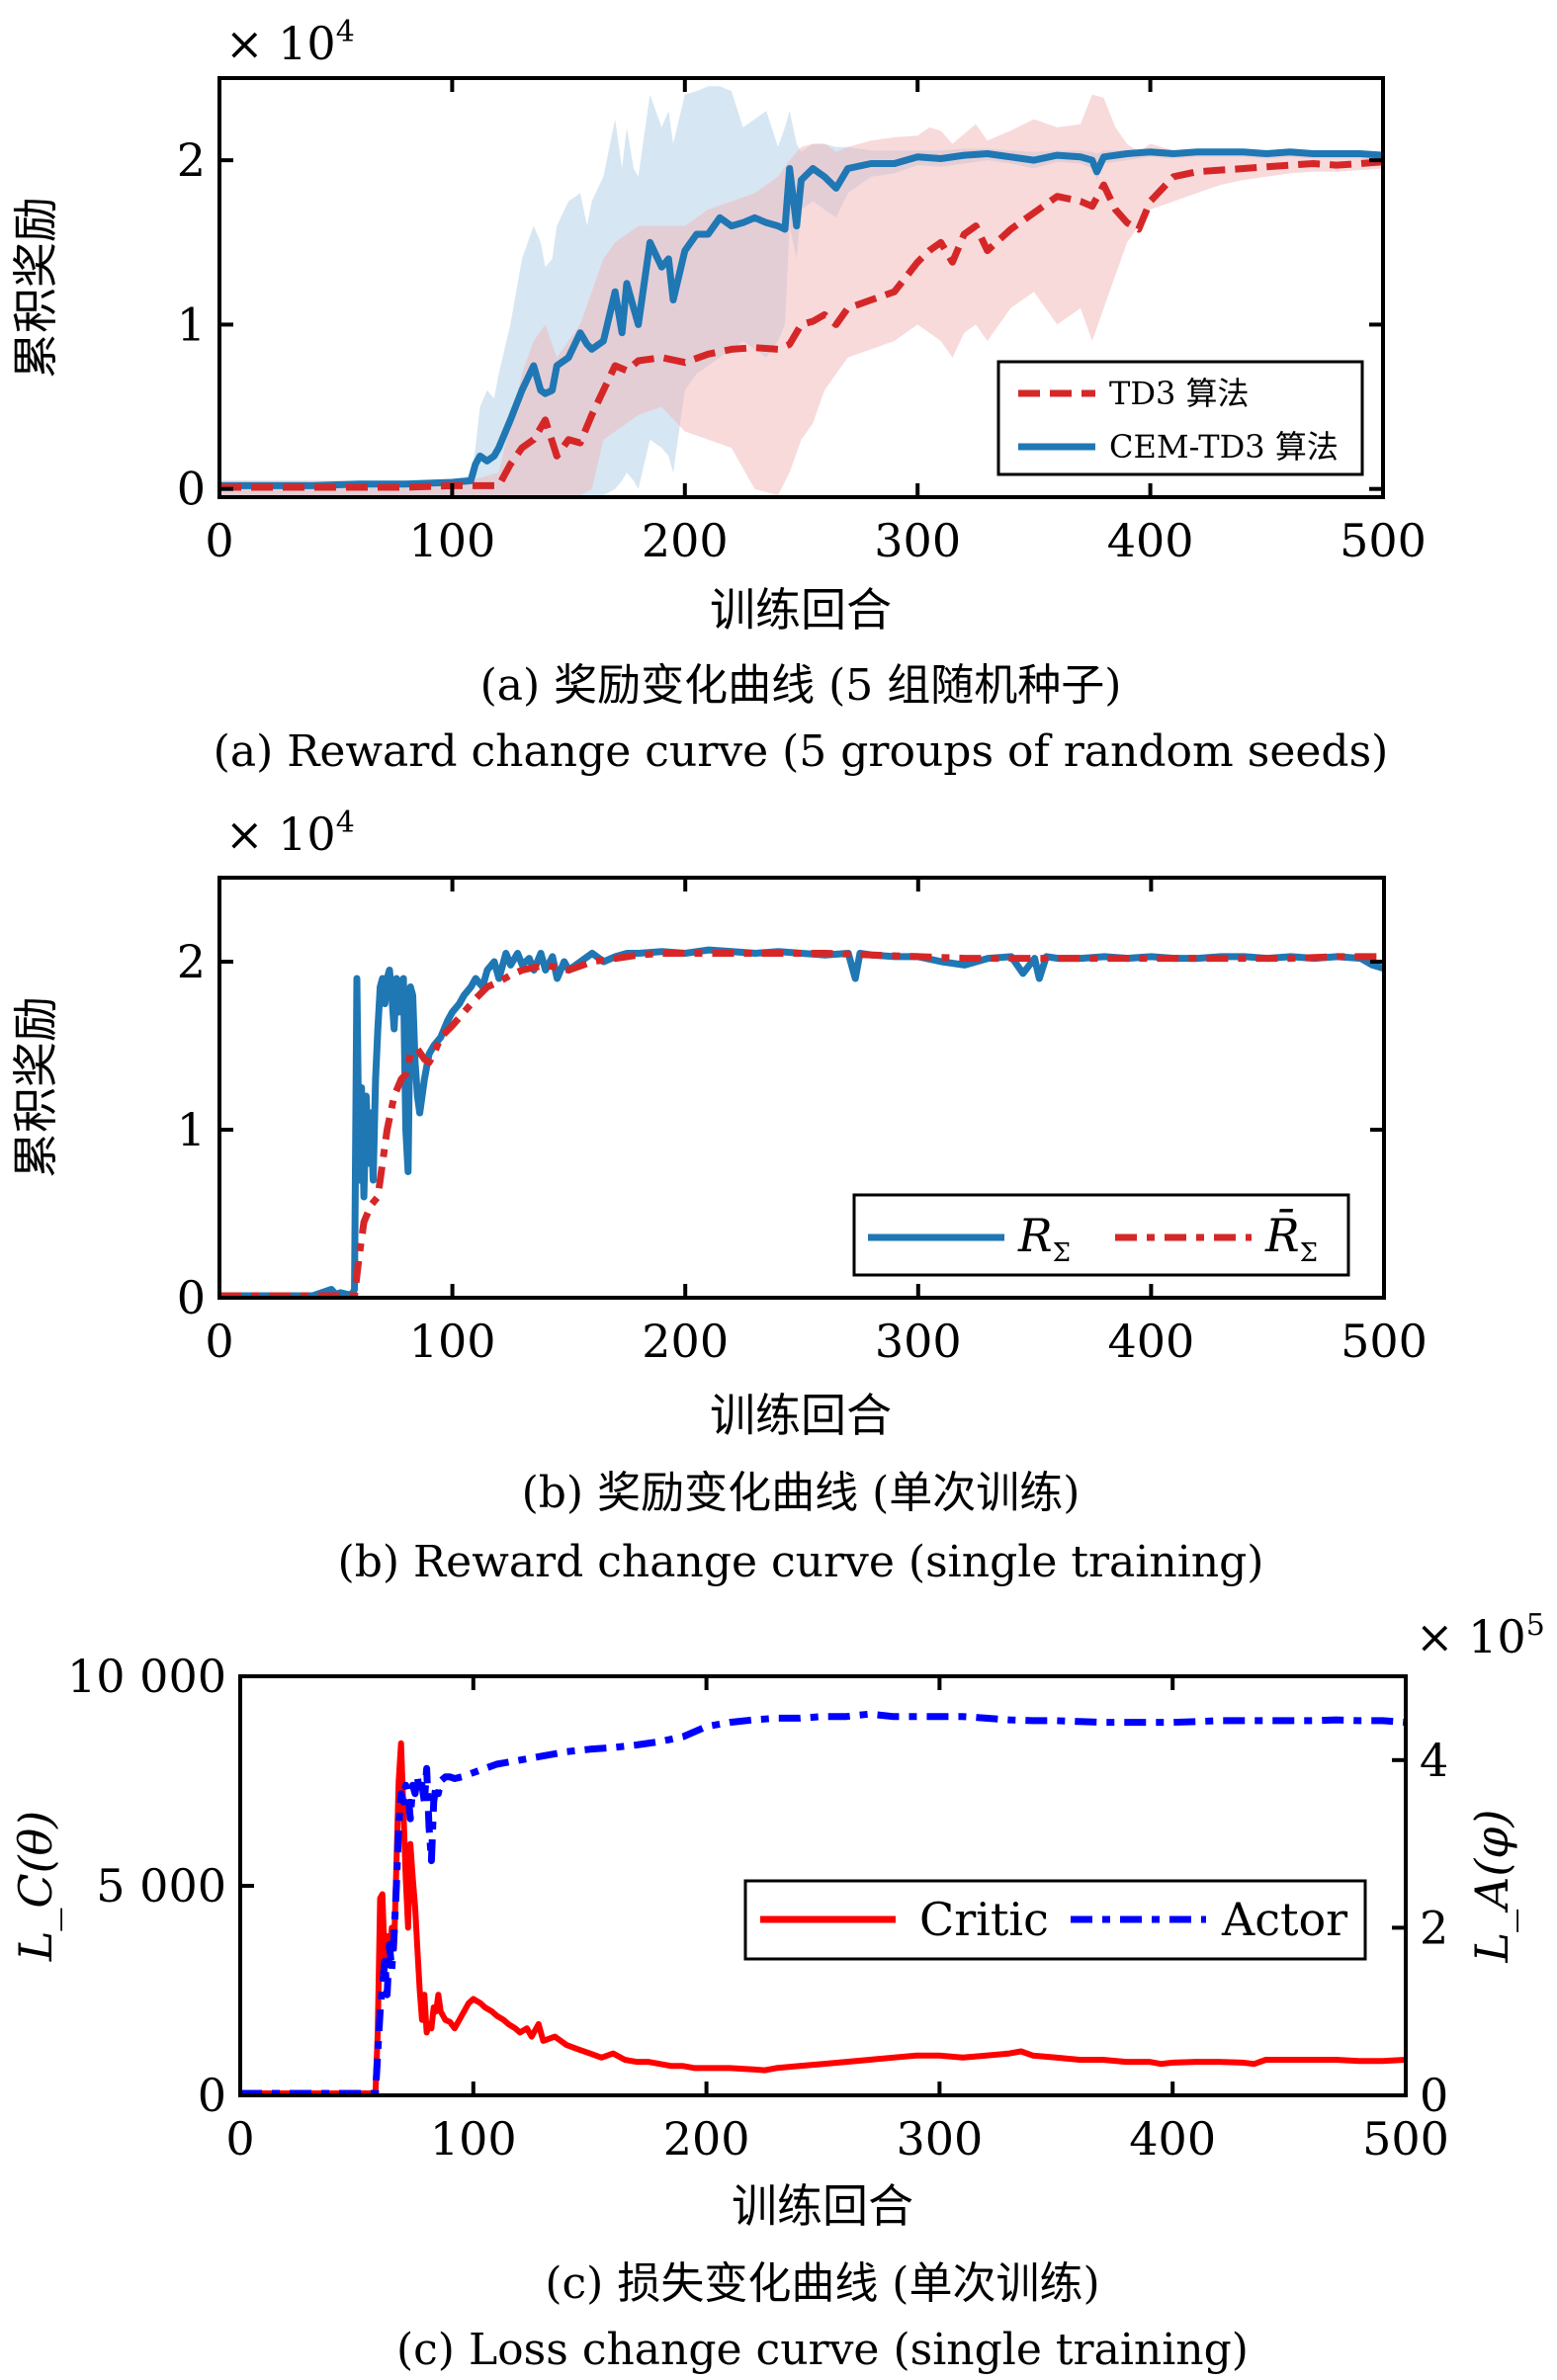  What do you see at coordinates (1406, 2139) in the screenshot?
I see `c-x-tick-label: 500` at bounding box center [1406, 2139].